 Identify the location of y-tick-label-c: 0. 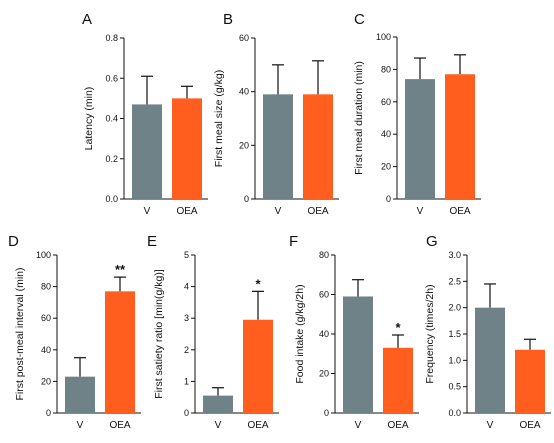
(388, 199).